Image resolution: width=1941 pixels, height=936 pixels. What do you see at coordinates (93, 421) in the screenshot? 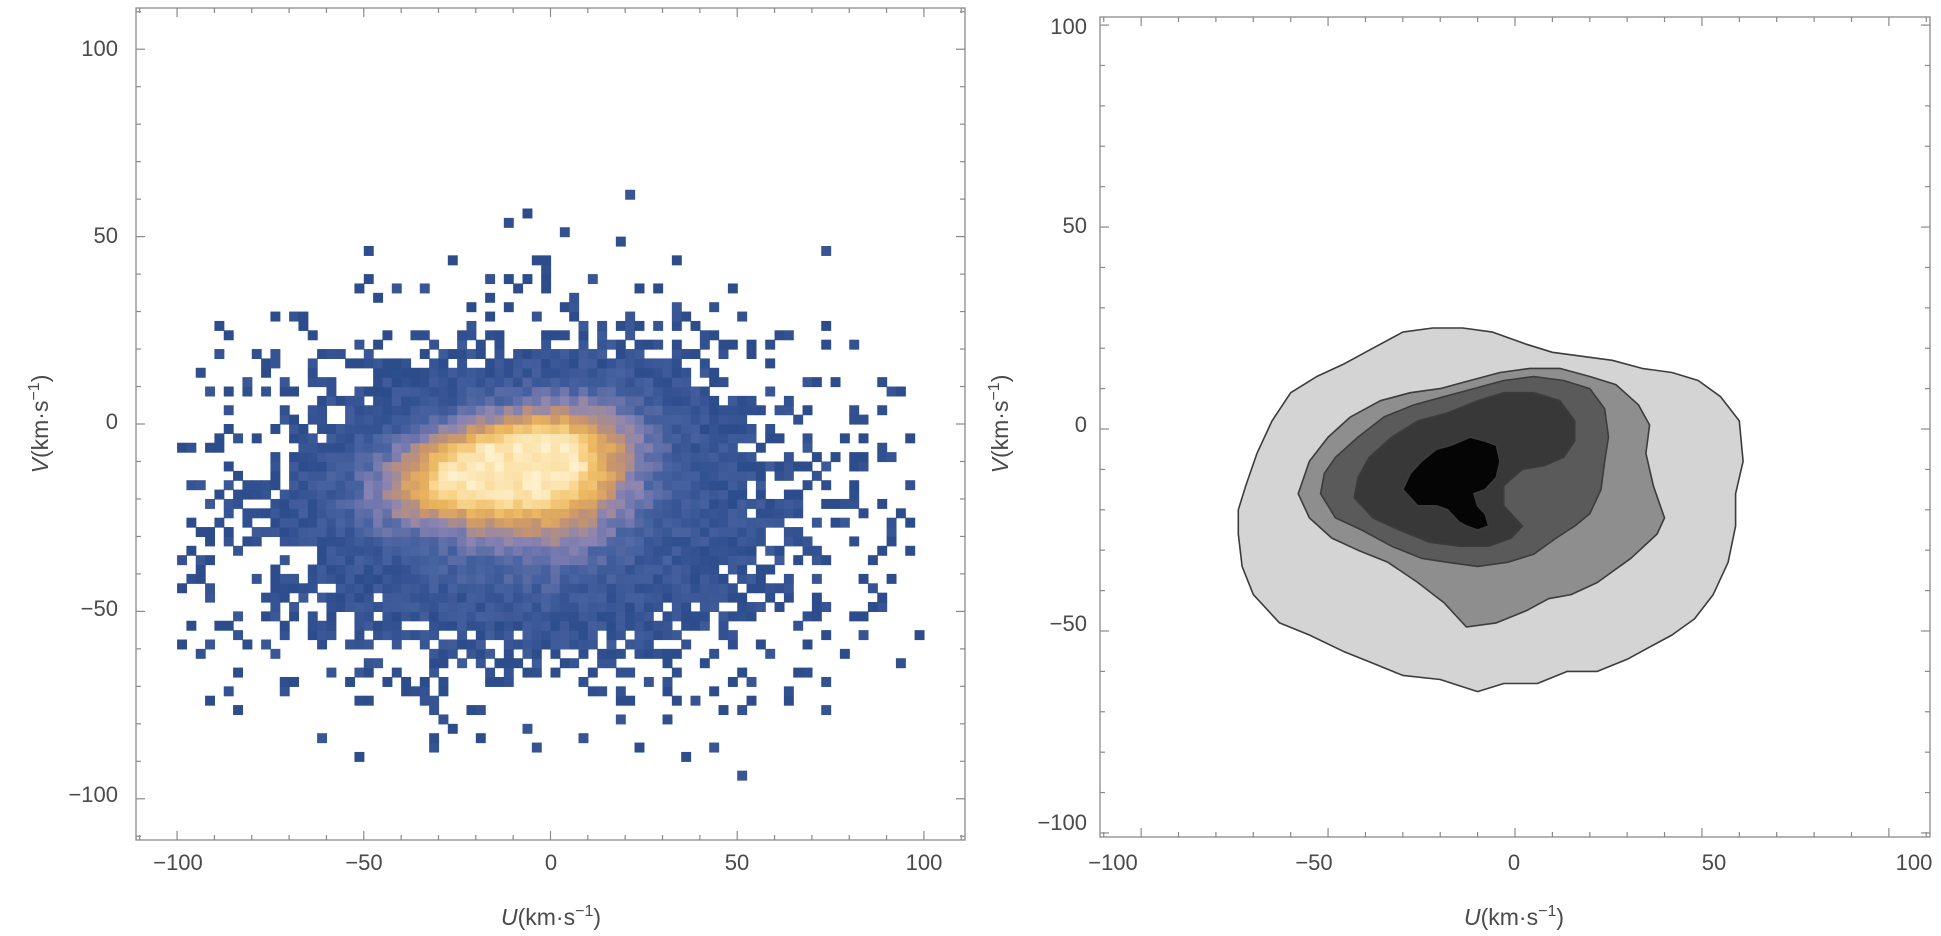
I see `left-y-tick-labels: −100 −50 0 50 100` at bounding box center [93, 421].